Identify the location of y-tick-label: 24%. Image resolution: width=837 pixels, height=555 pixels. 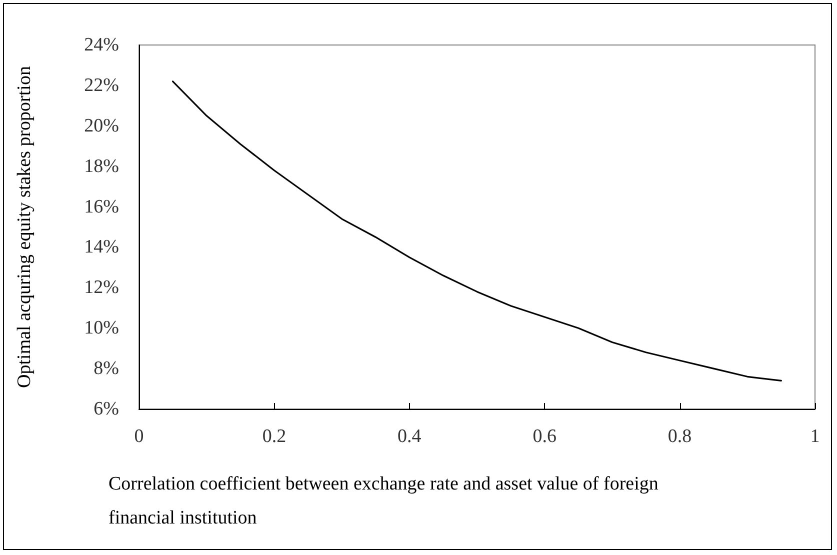
(102, 45).